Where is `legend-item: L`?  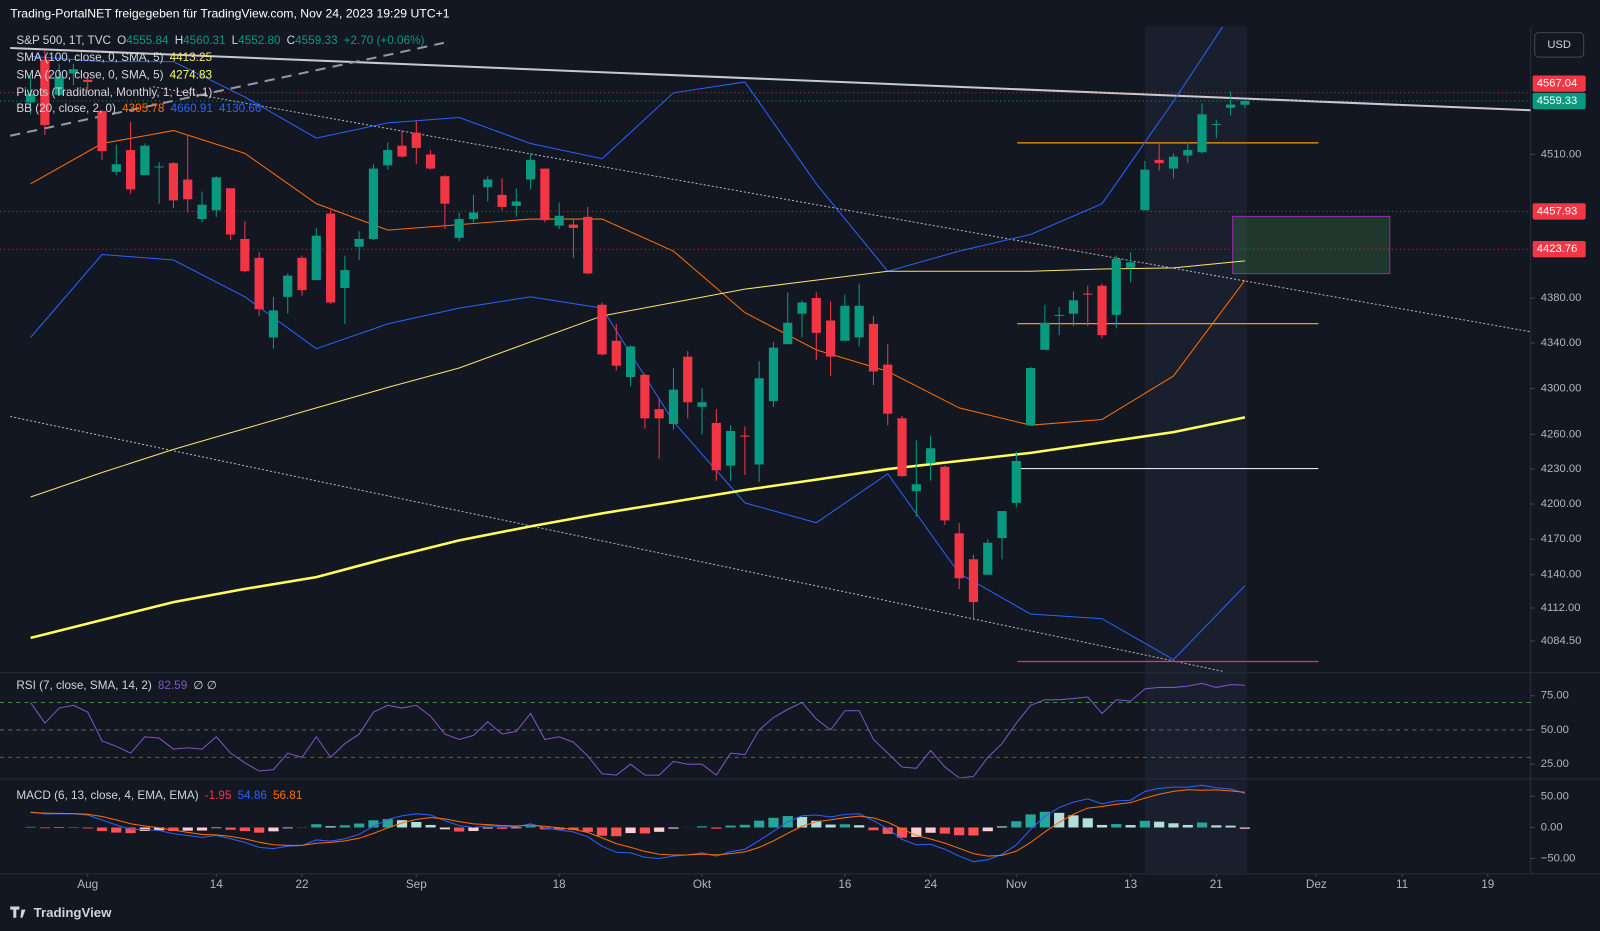
legend-item: L is located at coordinates (235, 40).